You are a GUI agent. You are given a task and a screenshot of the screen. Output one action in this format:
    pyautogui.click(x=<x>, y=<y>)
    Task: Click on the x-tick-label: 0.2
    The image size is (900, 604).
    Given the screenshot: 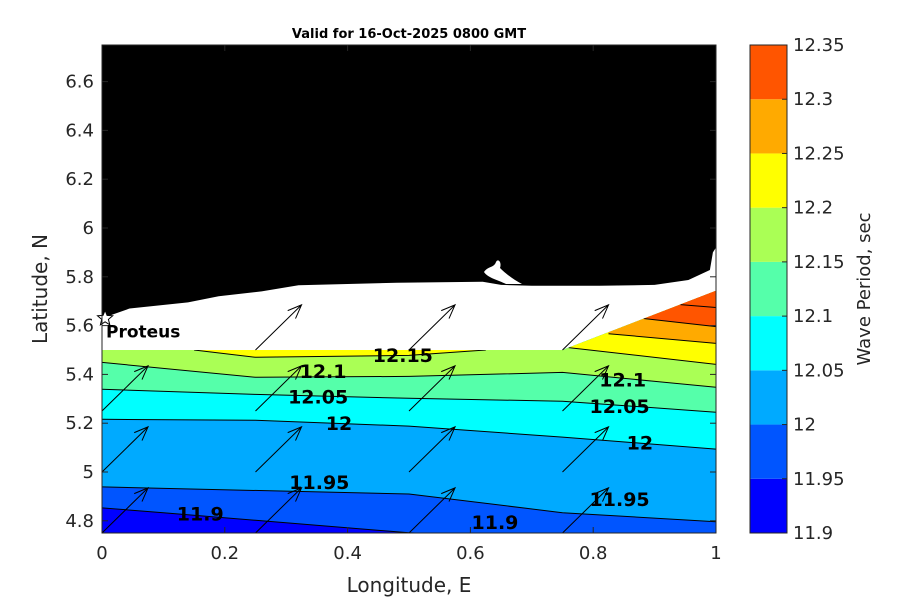 What is the action you would take?
    pyautogui.click(x=224, y=553)
    